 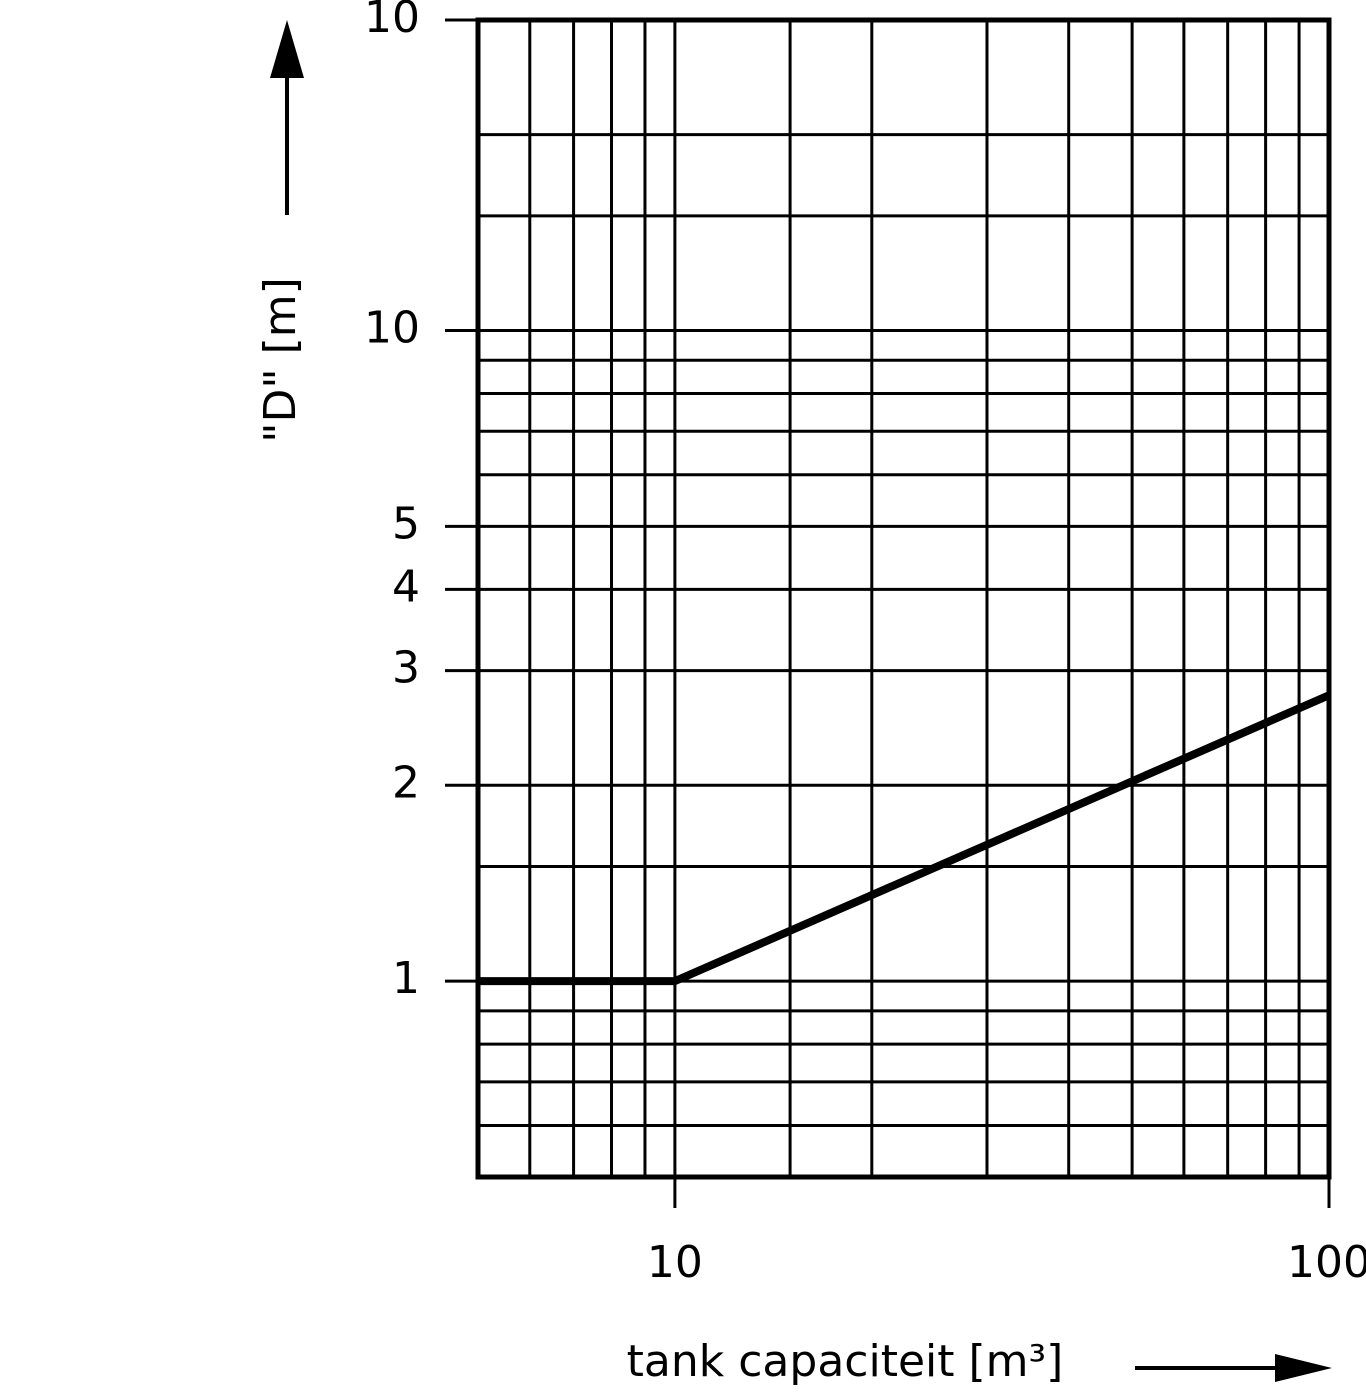 I want to click on y-tick-label: 3, so click(x=406, y=668).